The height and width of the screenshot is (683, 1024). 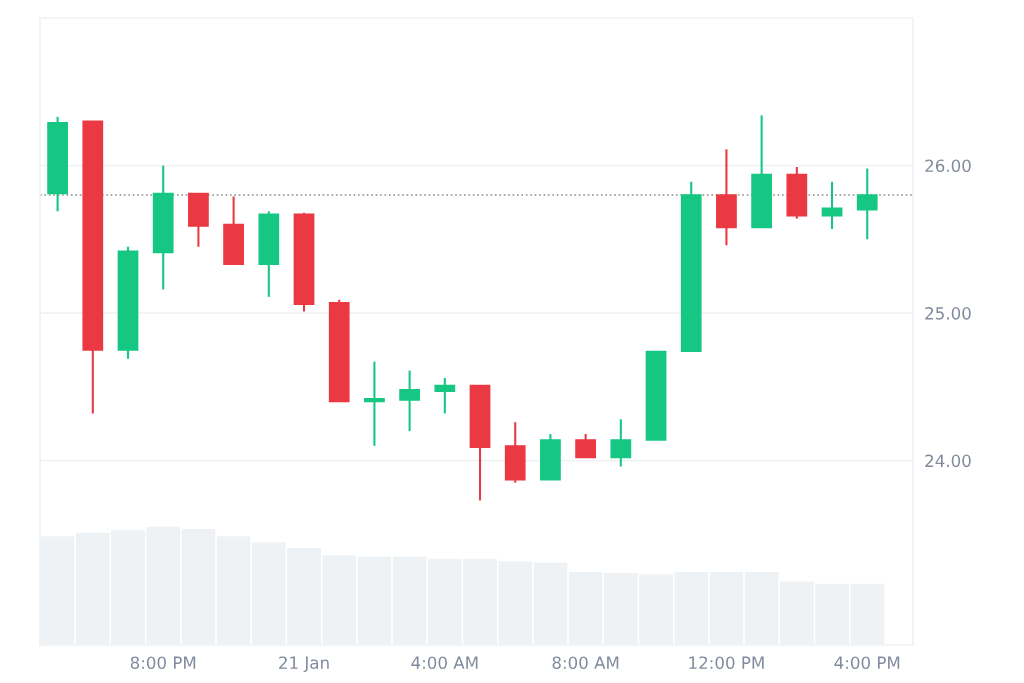 What do you see at coordinates (948, 461) in the screenshot?
I see `y-tick-label: 24.00` at bounding box center [948, 461].